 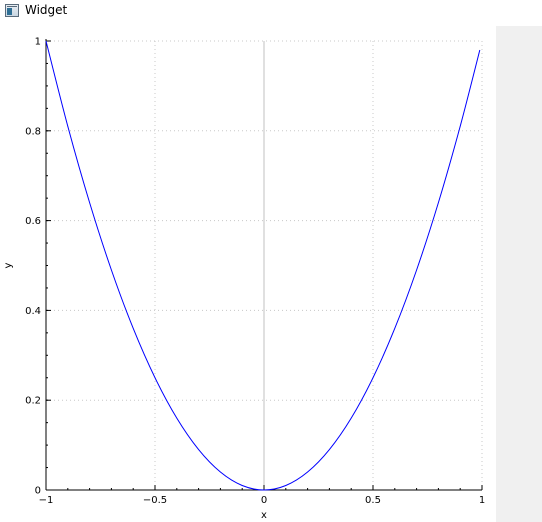 I want to click on title-bar: Widget, so click(x=271, y=12).